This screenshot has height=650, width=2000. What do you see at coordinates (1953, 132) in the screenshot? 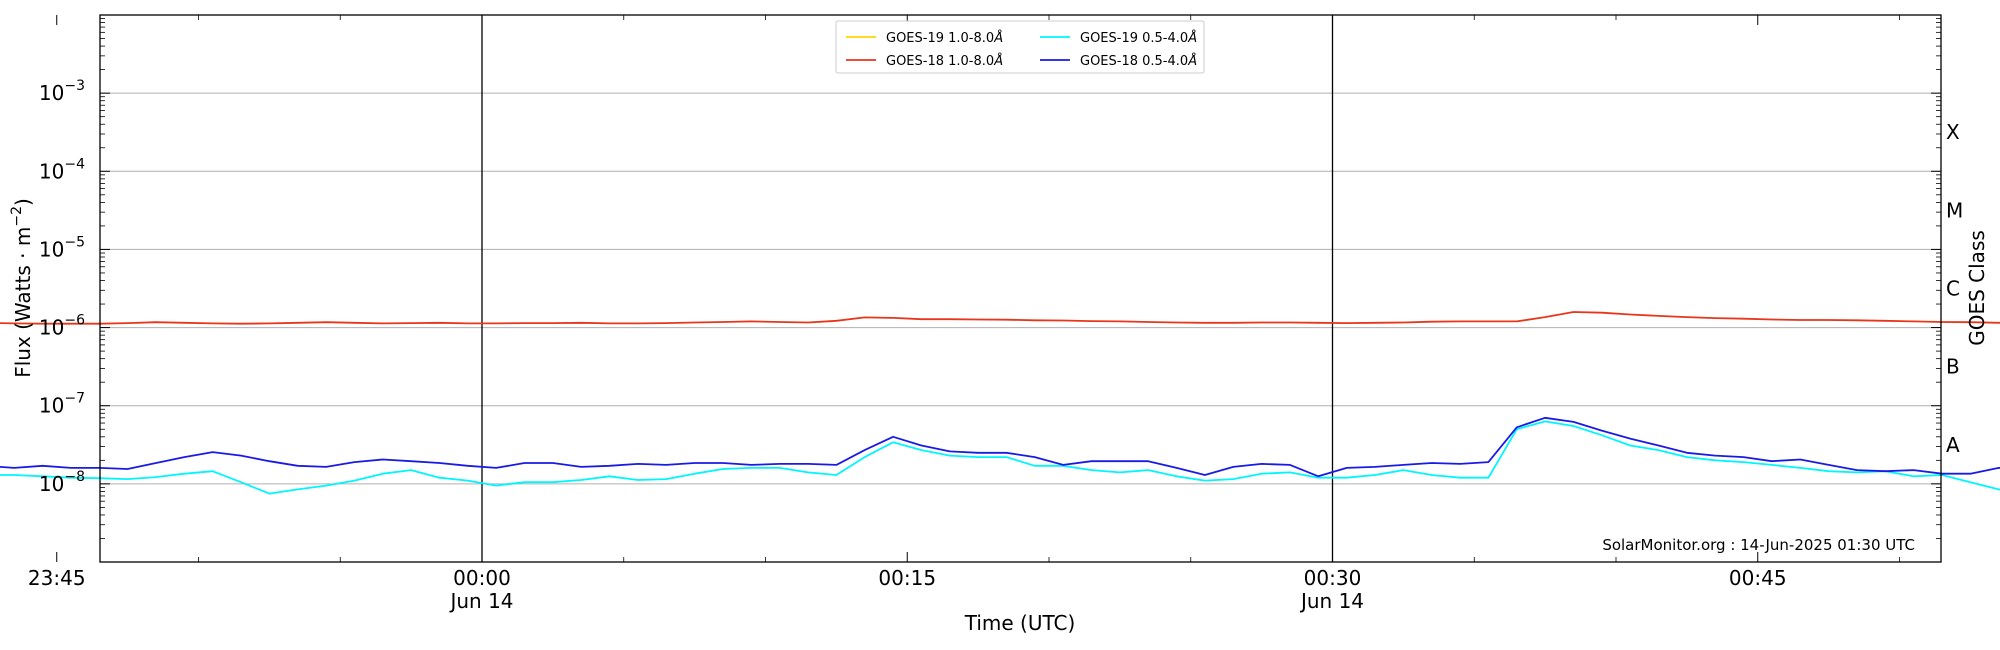
I see `goes-class-label: X` at bounding box center [1953, 132].